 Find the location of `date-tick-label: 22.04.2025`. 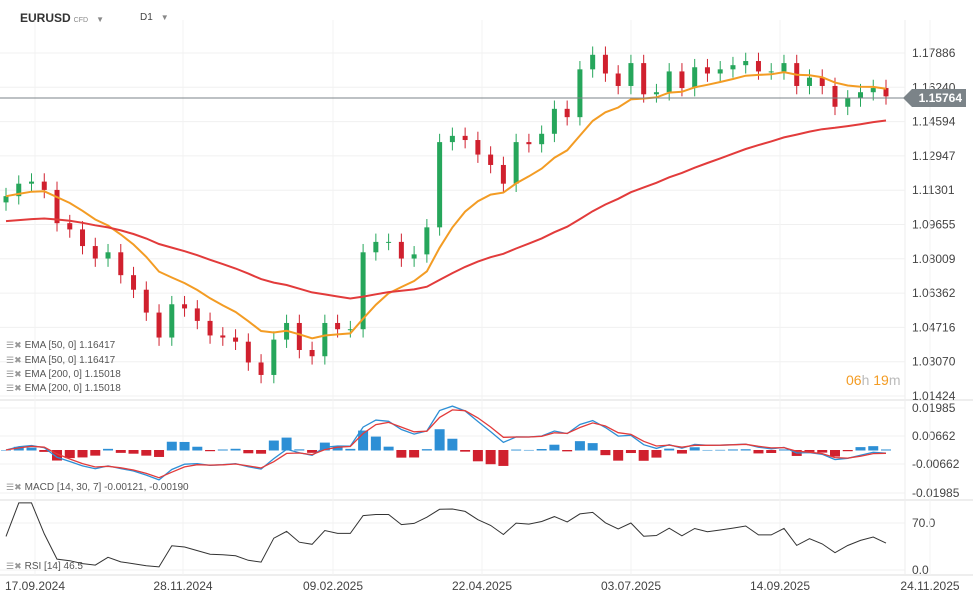

date-tick-label: 22.04.2025 is located at coordinates (482, 586).